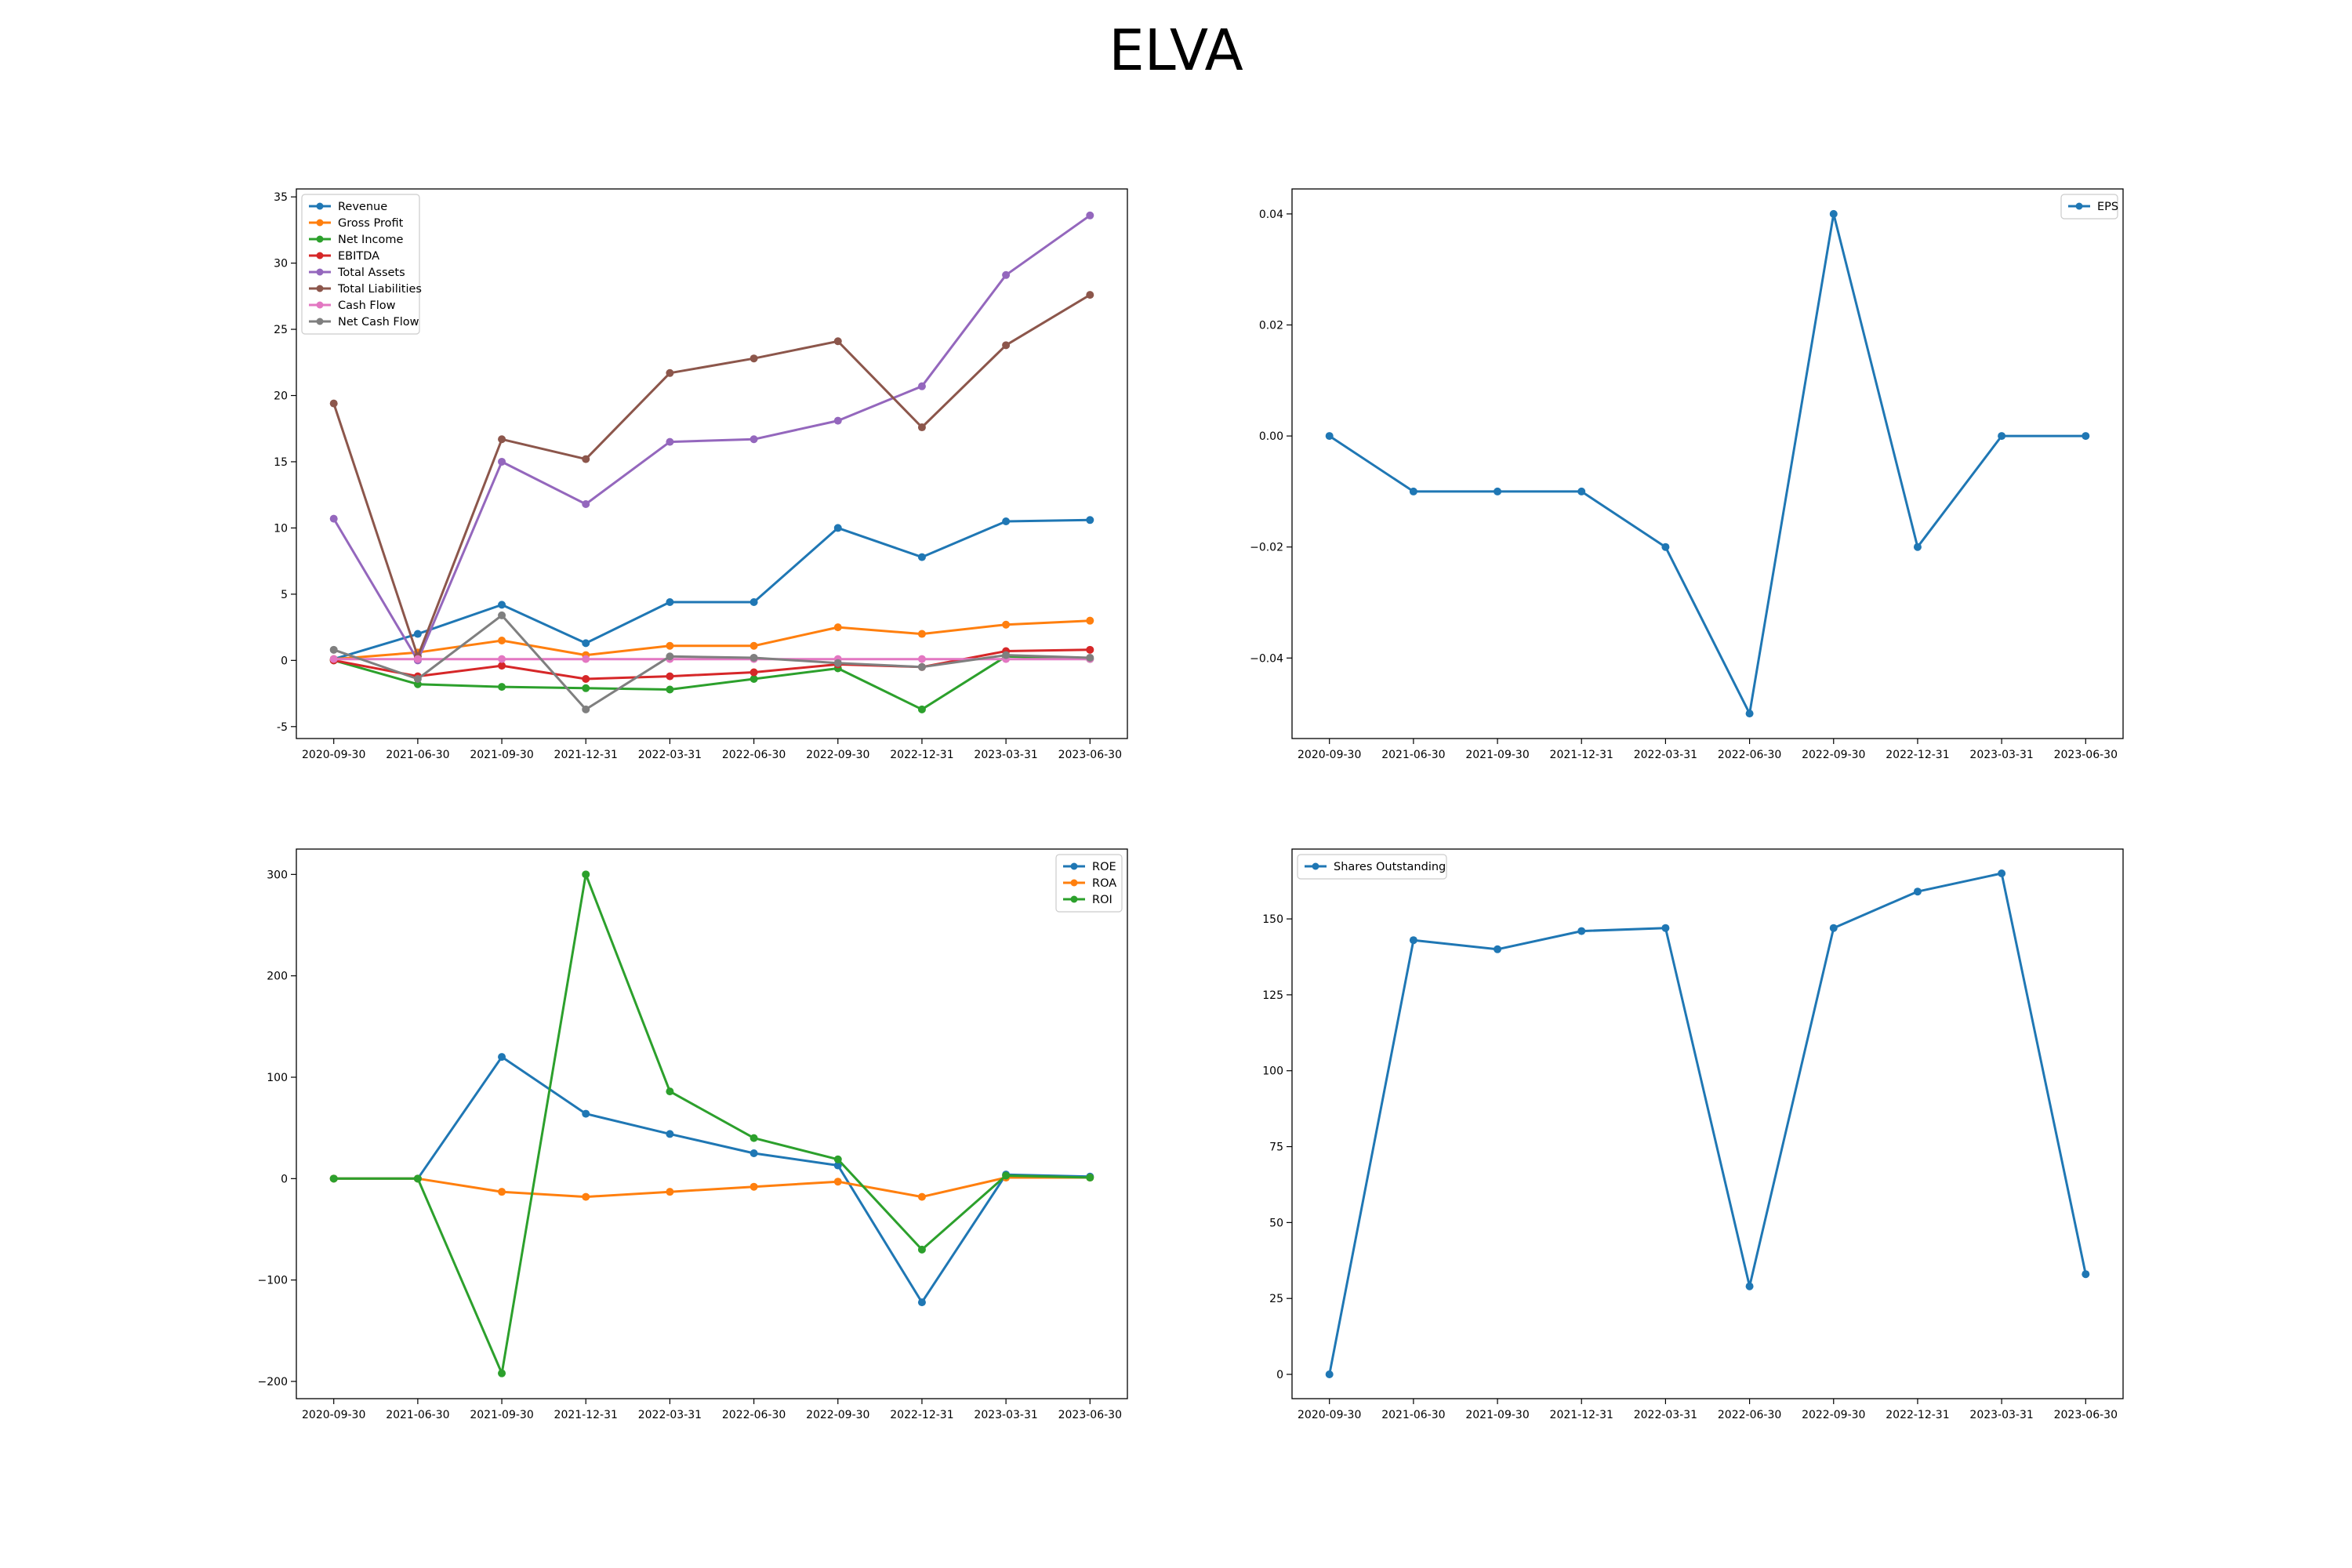 The width and height of the screenshot is (2352, 1568). I want to click on y-tick-label: 20, so click(281, 396).